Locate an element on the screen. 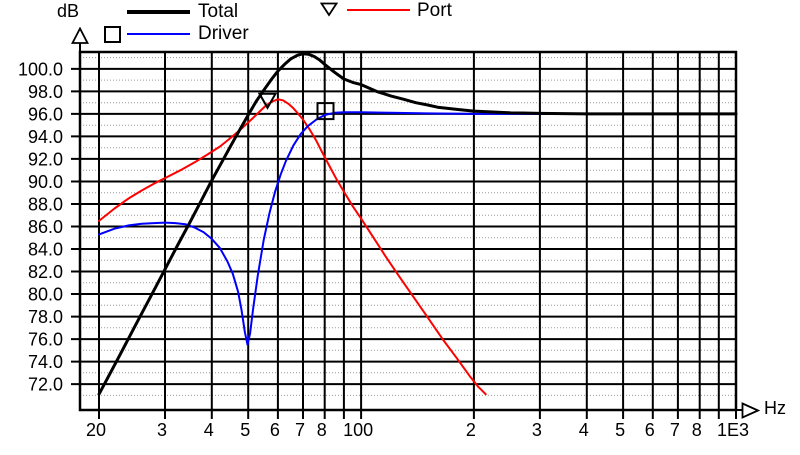 Image resolution: width=800 pixels, height=455 pixels. total-legend-label: Total is located at coordinates (218, 11).